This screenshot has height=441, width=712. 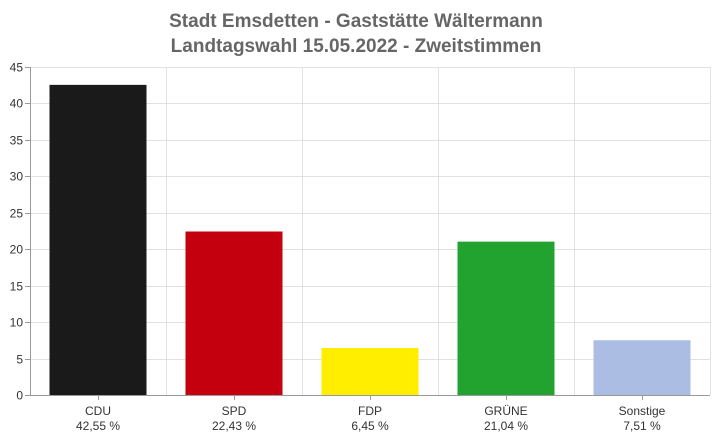 I want to click on y-tick-label: 15, so click(x=17, y=287).